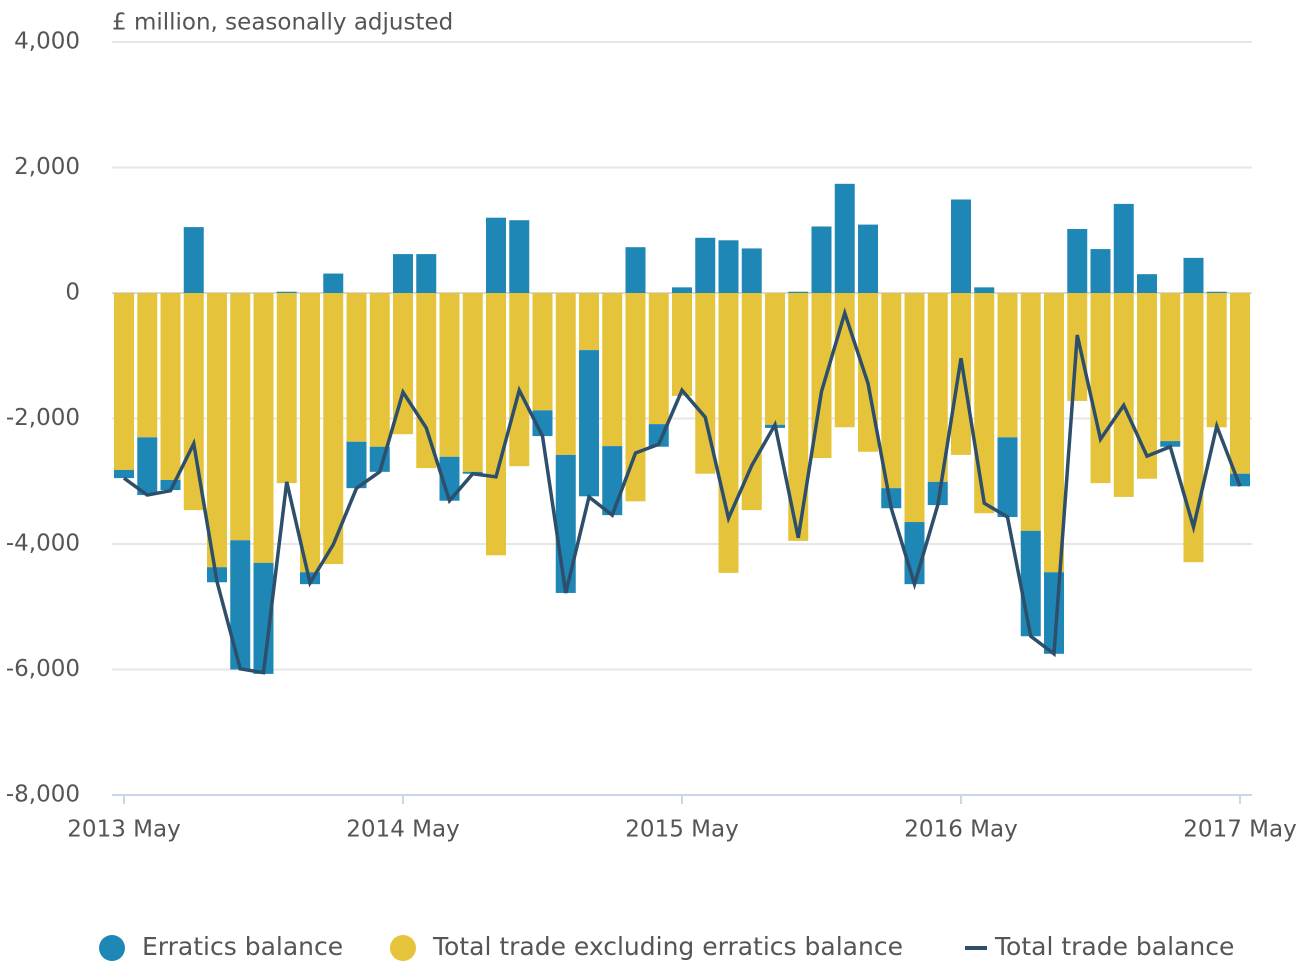 This screenshot has width=1309, height=967. Describe the element at coordinates (47, 167) in the screenshot. I see `y-tick-label: 2,000` at that location.